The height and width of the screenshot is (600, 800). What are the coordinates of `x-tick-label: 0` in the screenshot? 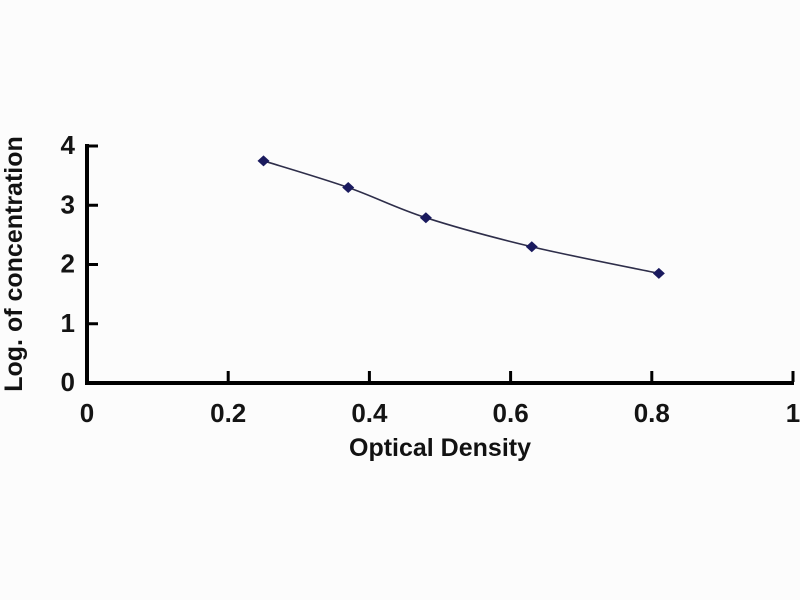 It's located at (87, 413).